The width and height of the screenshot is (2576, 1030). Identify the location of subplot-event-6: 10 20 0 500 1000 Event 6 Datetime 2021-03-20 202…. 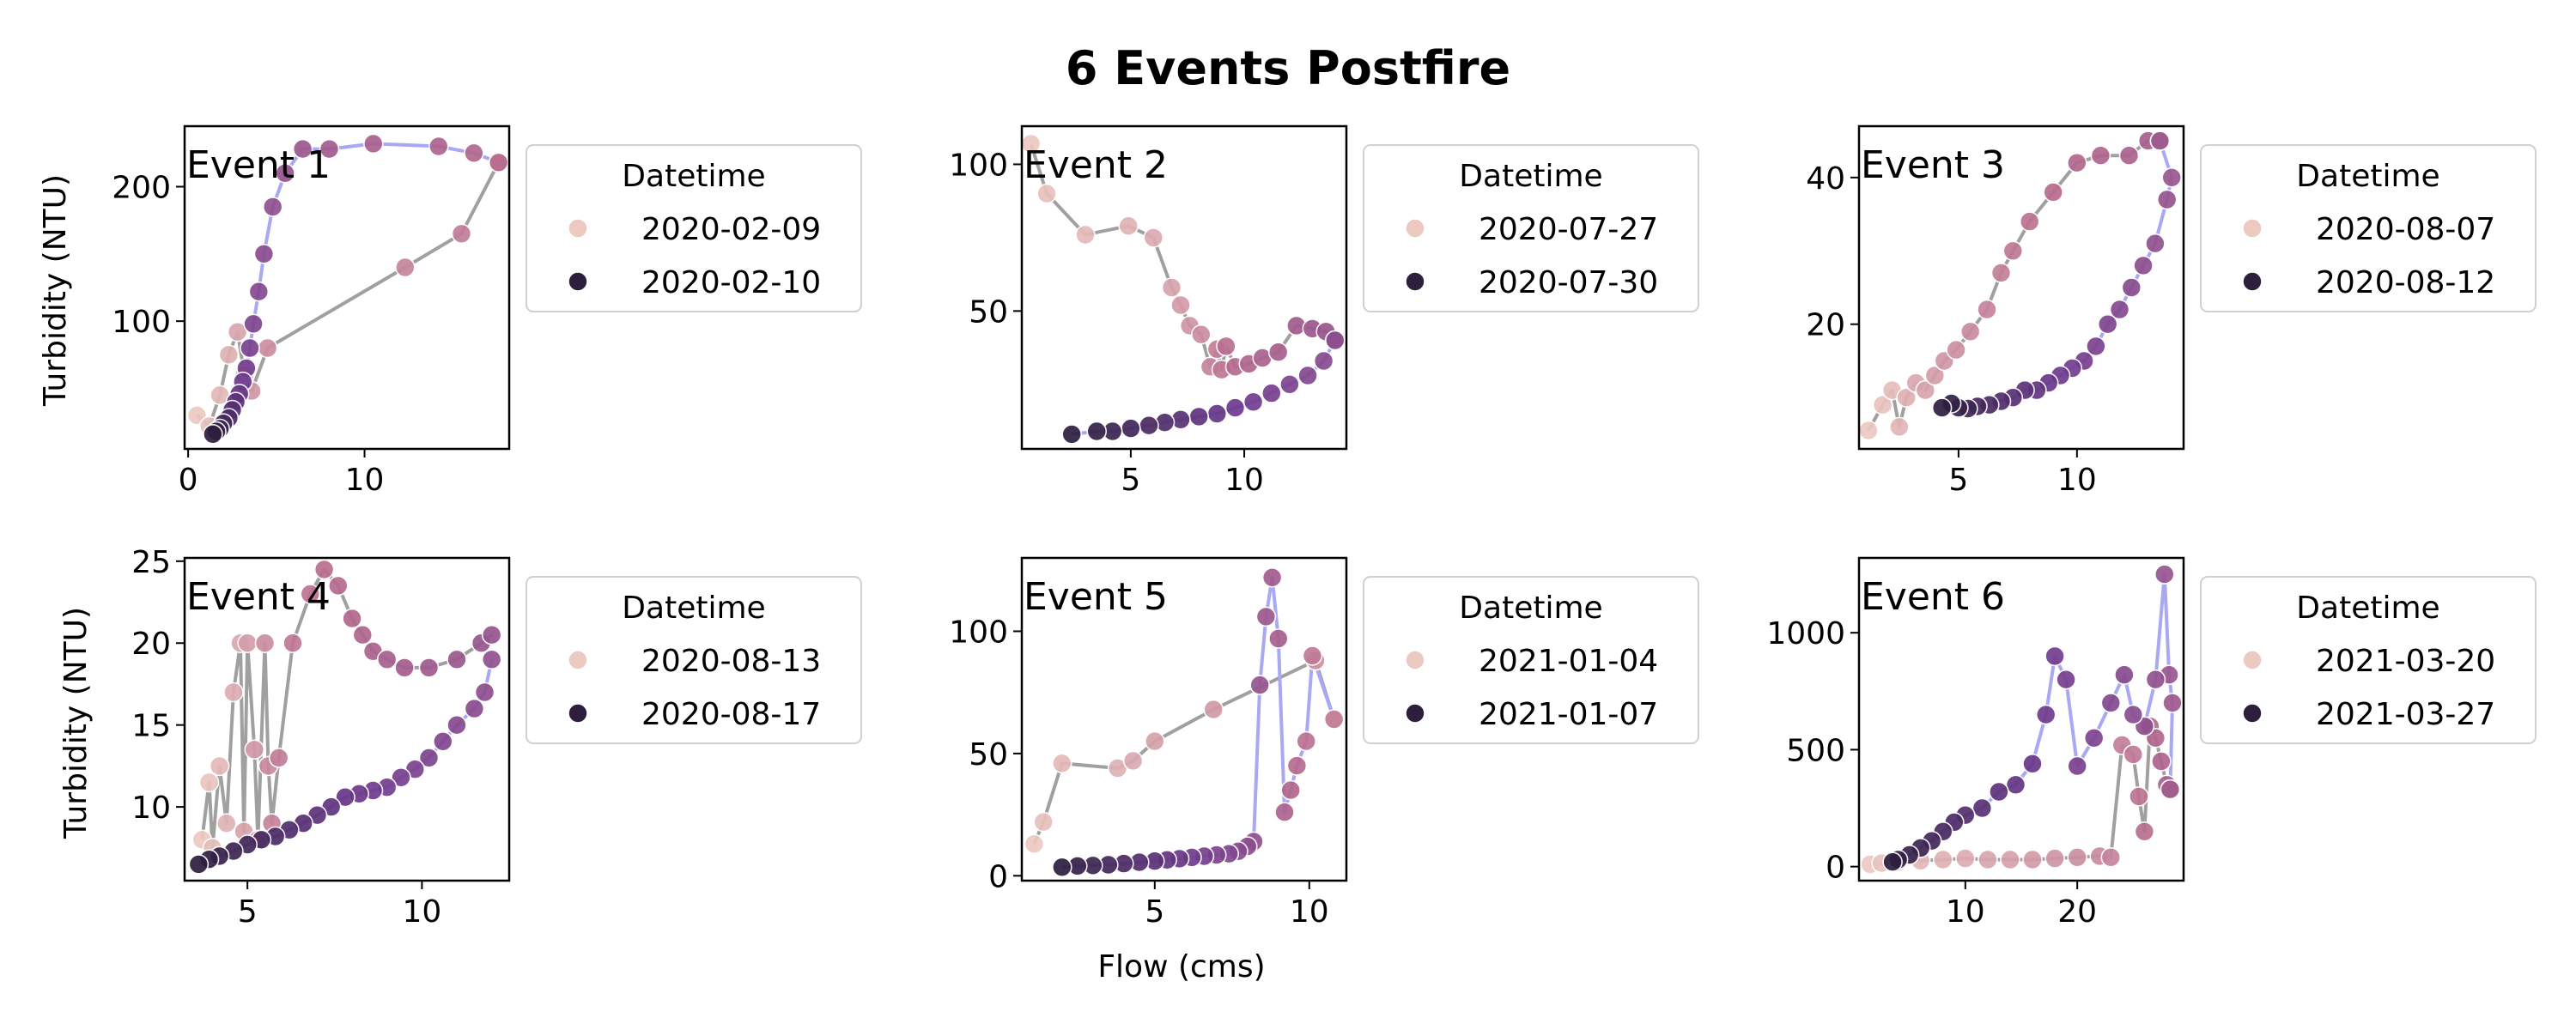
(2151, 743).